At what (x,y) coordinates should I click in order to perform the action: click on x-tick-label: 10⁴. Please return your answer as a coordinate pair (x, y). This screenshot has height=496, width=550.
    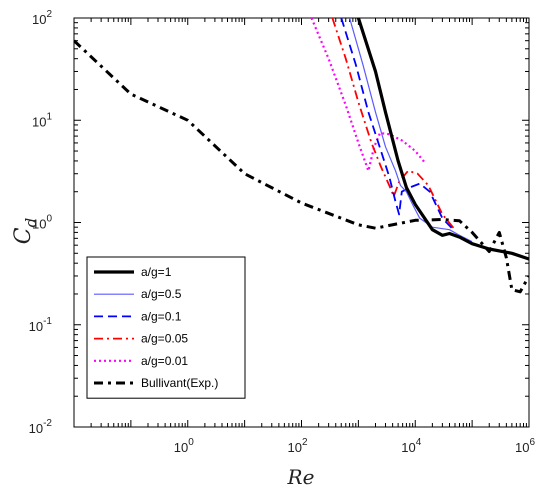
    Looking at the image, I should click on (411, 446).